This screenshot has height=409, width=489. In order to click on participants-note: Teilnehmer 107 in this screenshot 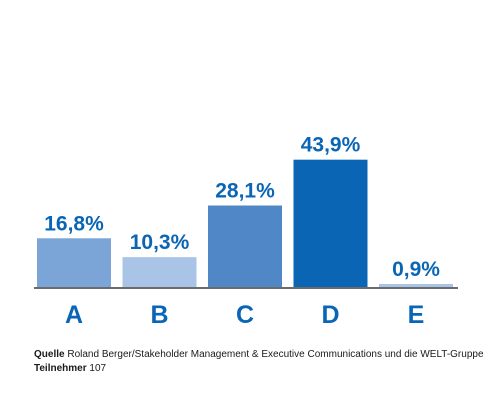, I will do `click(70, 368)`.